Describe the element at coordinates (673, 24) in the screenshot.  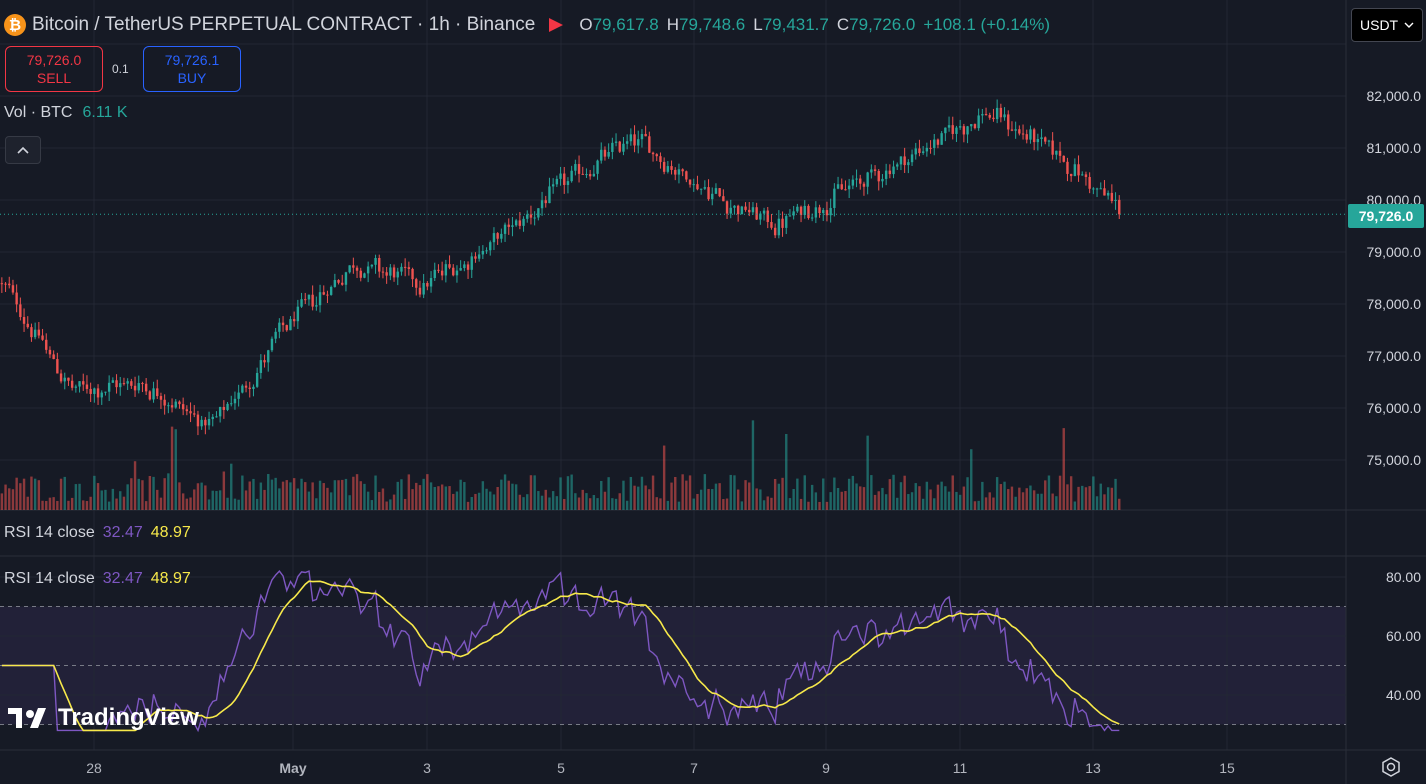
I see `ohlc-h-label: H` at that location.